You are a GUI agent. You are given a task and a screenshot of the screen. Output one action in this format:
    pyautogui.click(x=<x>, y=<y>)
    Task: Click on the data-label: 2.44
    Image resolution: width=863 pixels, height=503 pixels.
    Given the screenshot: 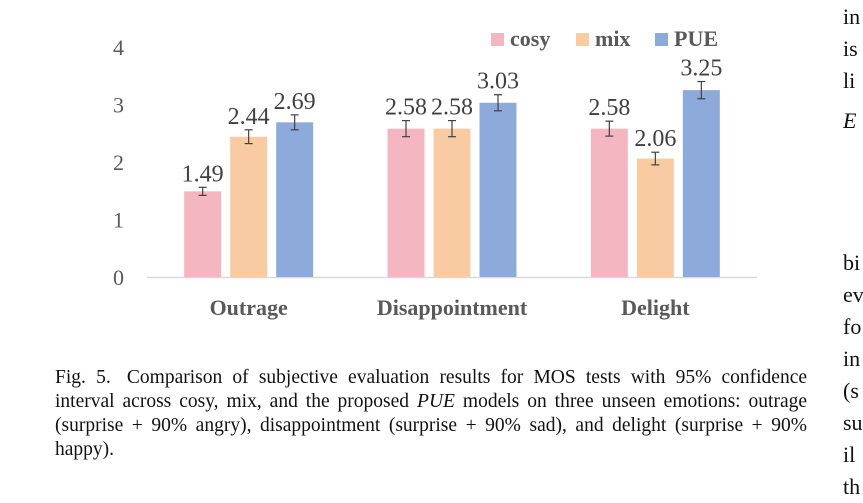 What is the action you would take?
    pyautogui.click(x=249, y=117)
    